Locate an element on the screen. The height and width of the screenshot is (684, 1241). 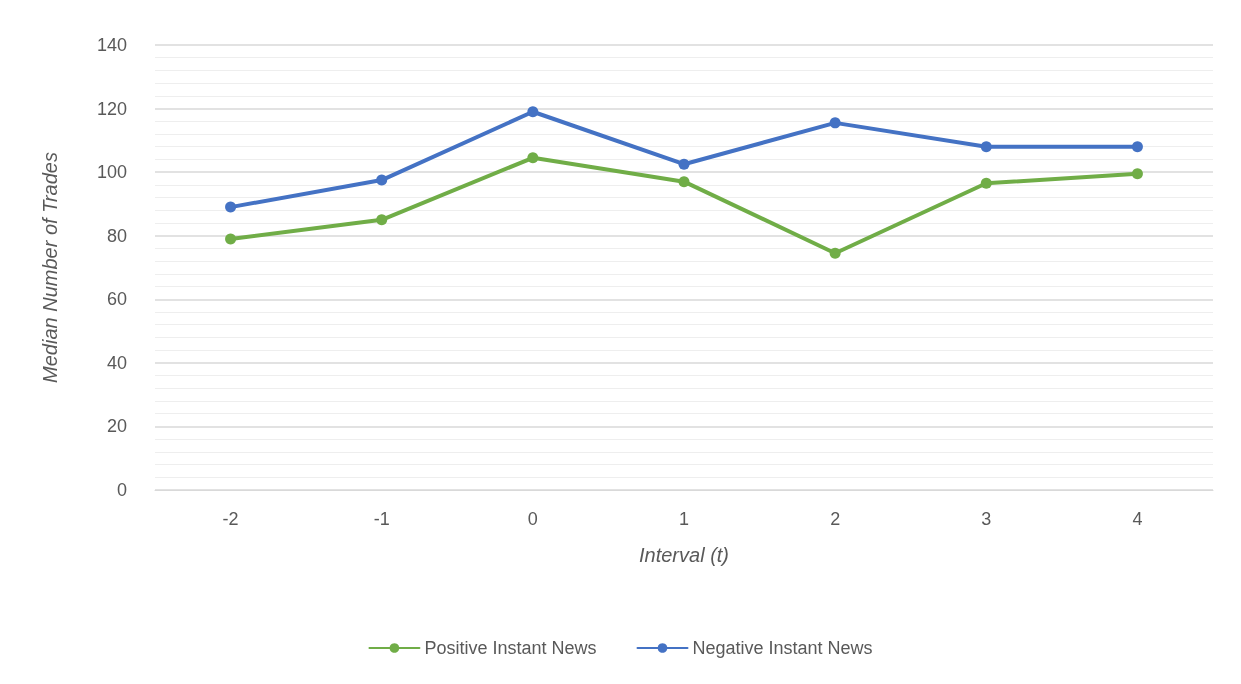
y-tick-label: 80 is located at coordinates (116, 235).